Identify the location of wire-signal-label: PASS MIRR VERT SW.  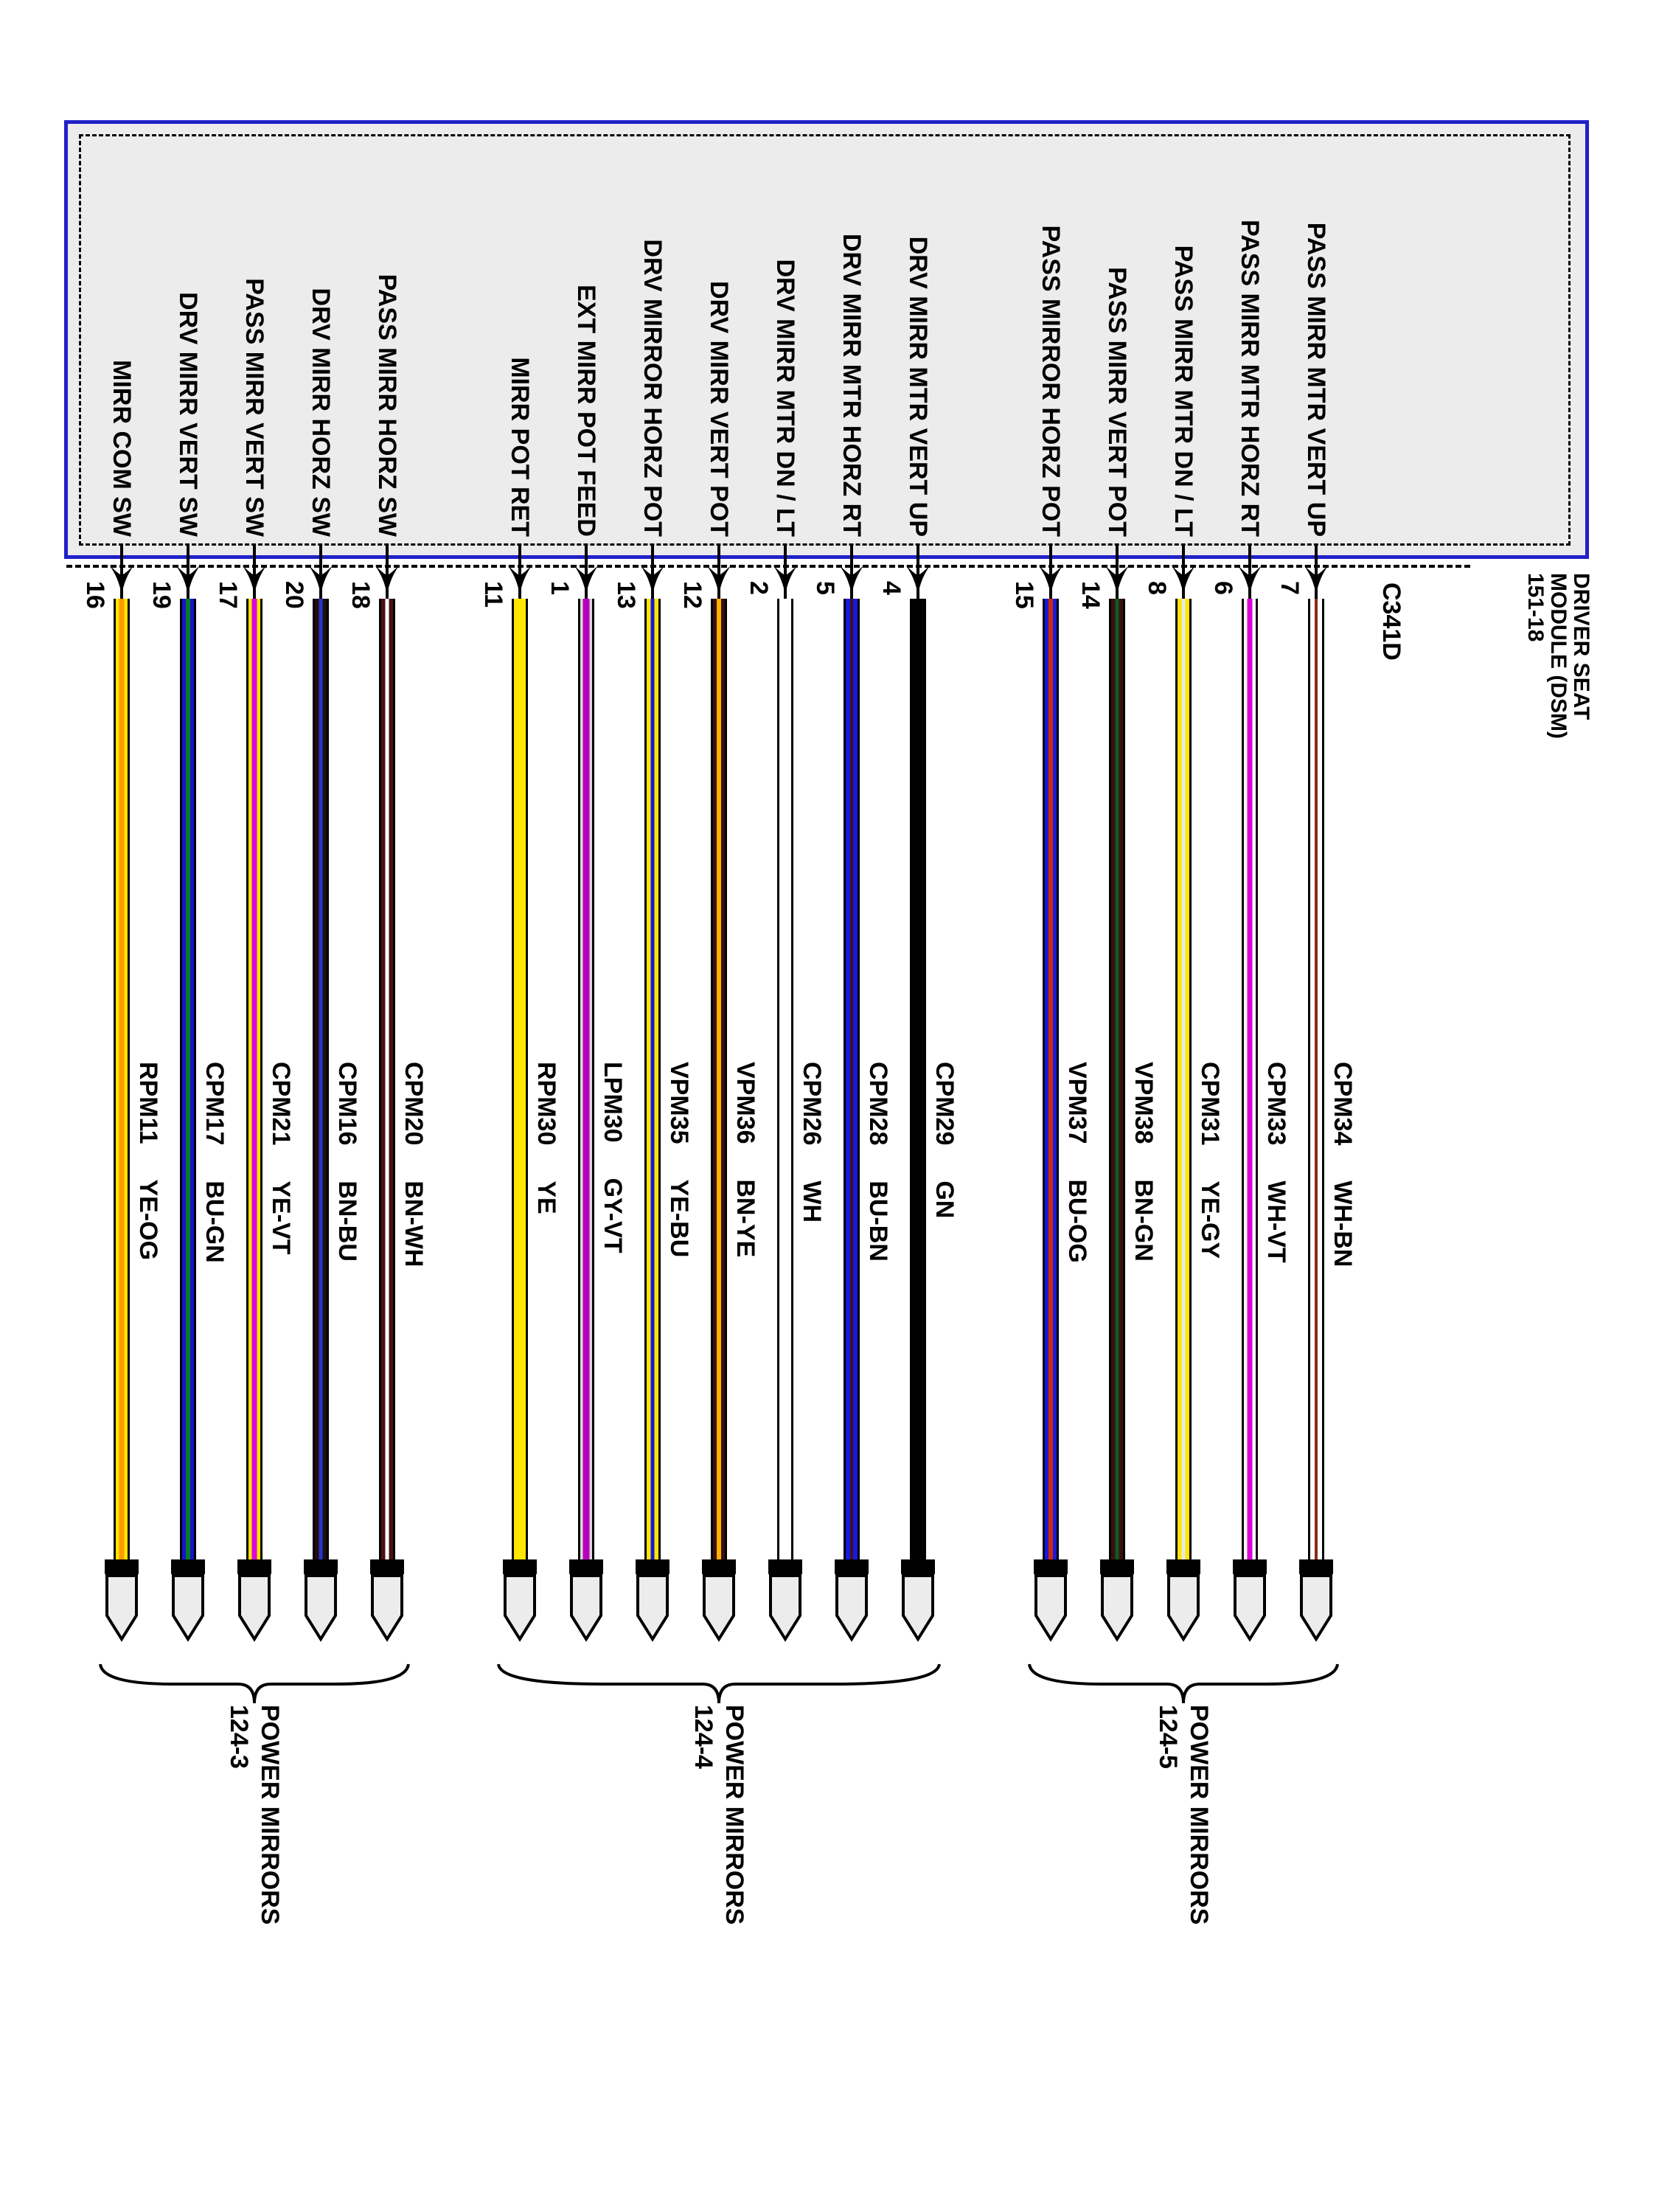
(254, 407).